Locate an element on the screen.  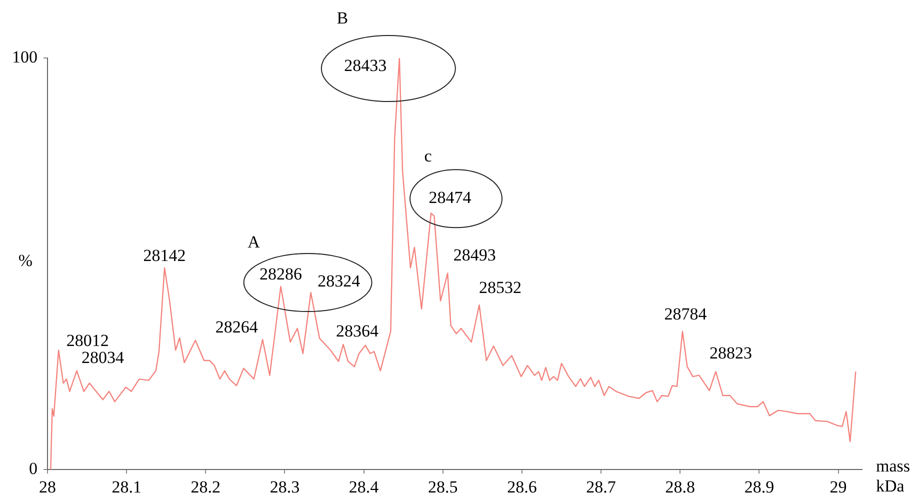
annotation: 28264 is located at coordinates (236, 327).